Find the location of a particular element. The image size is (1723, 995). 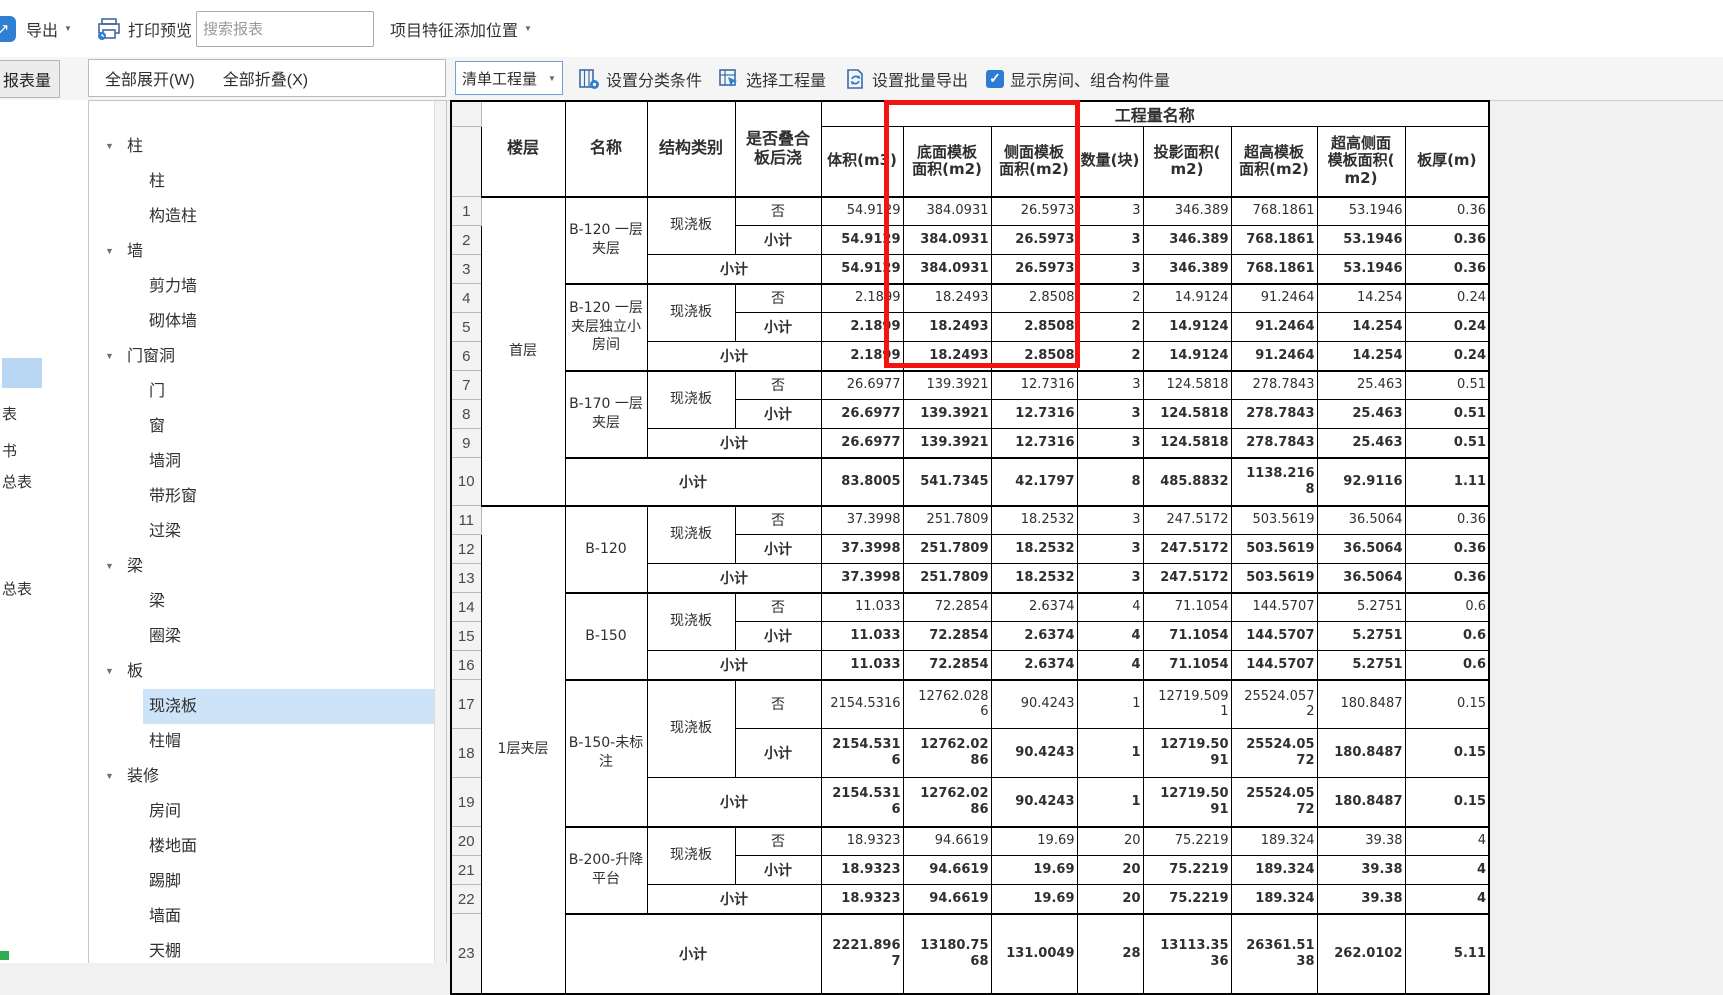

tree-item-墙洞: 墙洞 is located at coordinates (261, 461).